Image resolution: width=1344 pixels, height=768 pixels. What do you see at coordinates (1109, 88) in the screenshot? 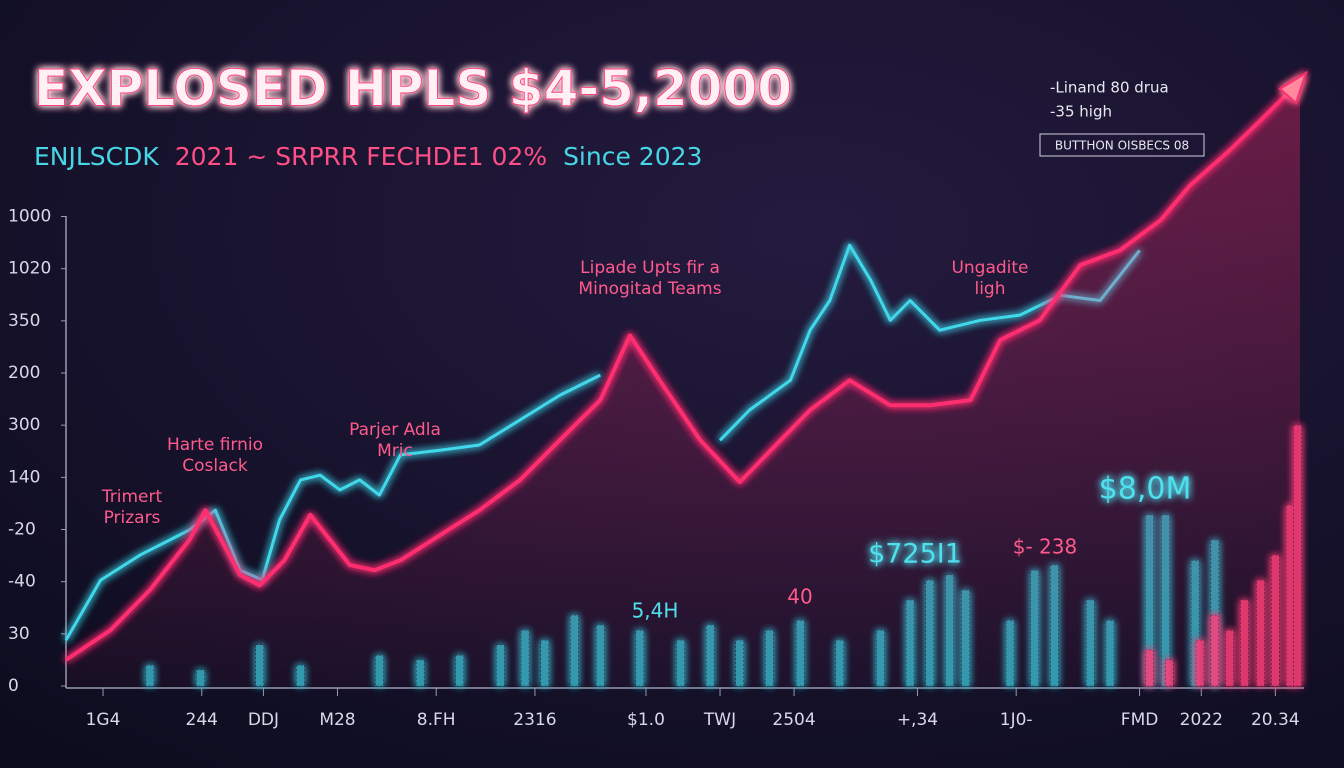
I see `legend-line: -Linand 80 drua` at bounding box center [1109, 88].